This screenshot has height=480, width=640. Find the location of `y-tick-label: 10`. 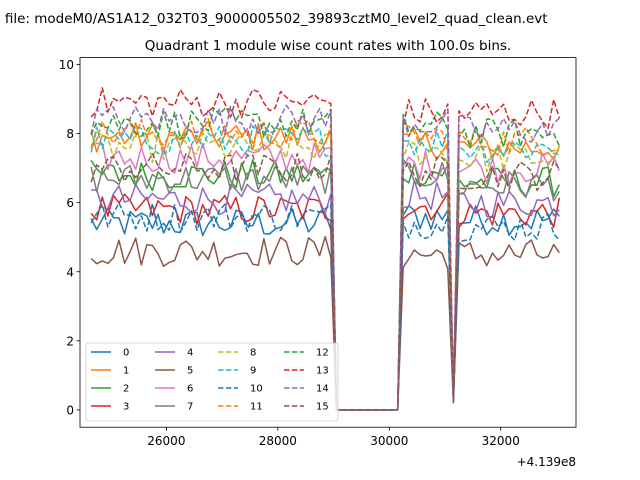

y-tick-label: 10 is located at coordinates (66, 65).